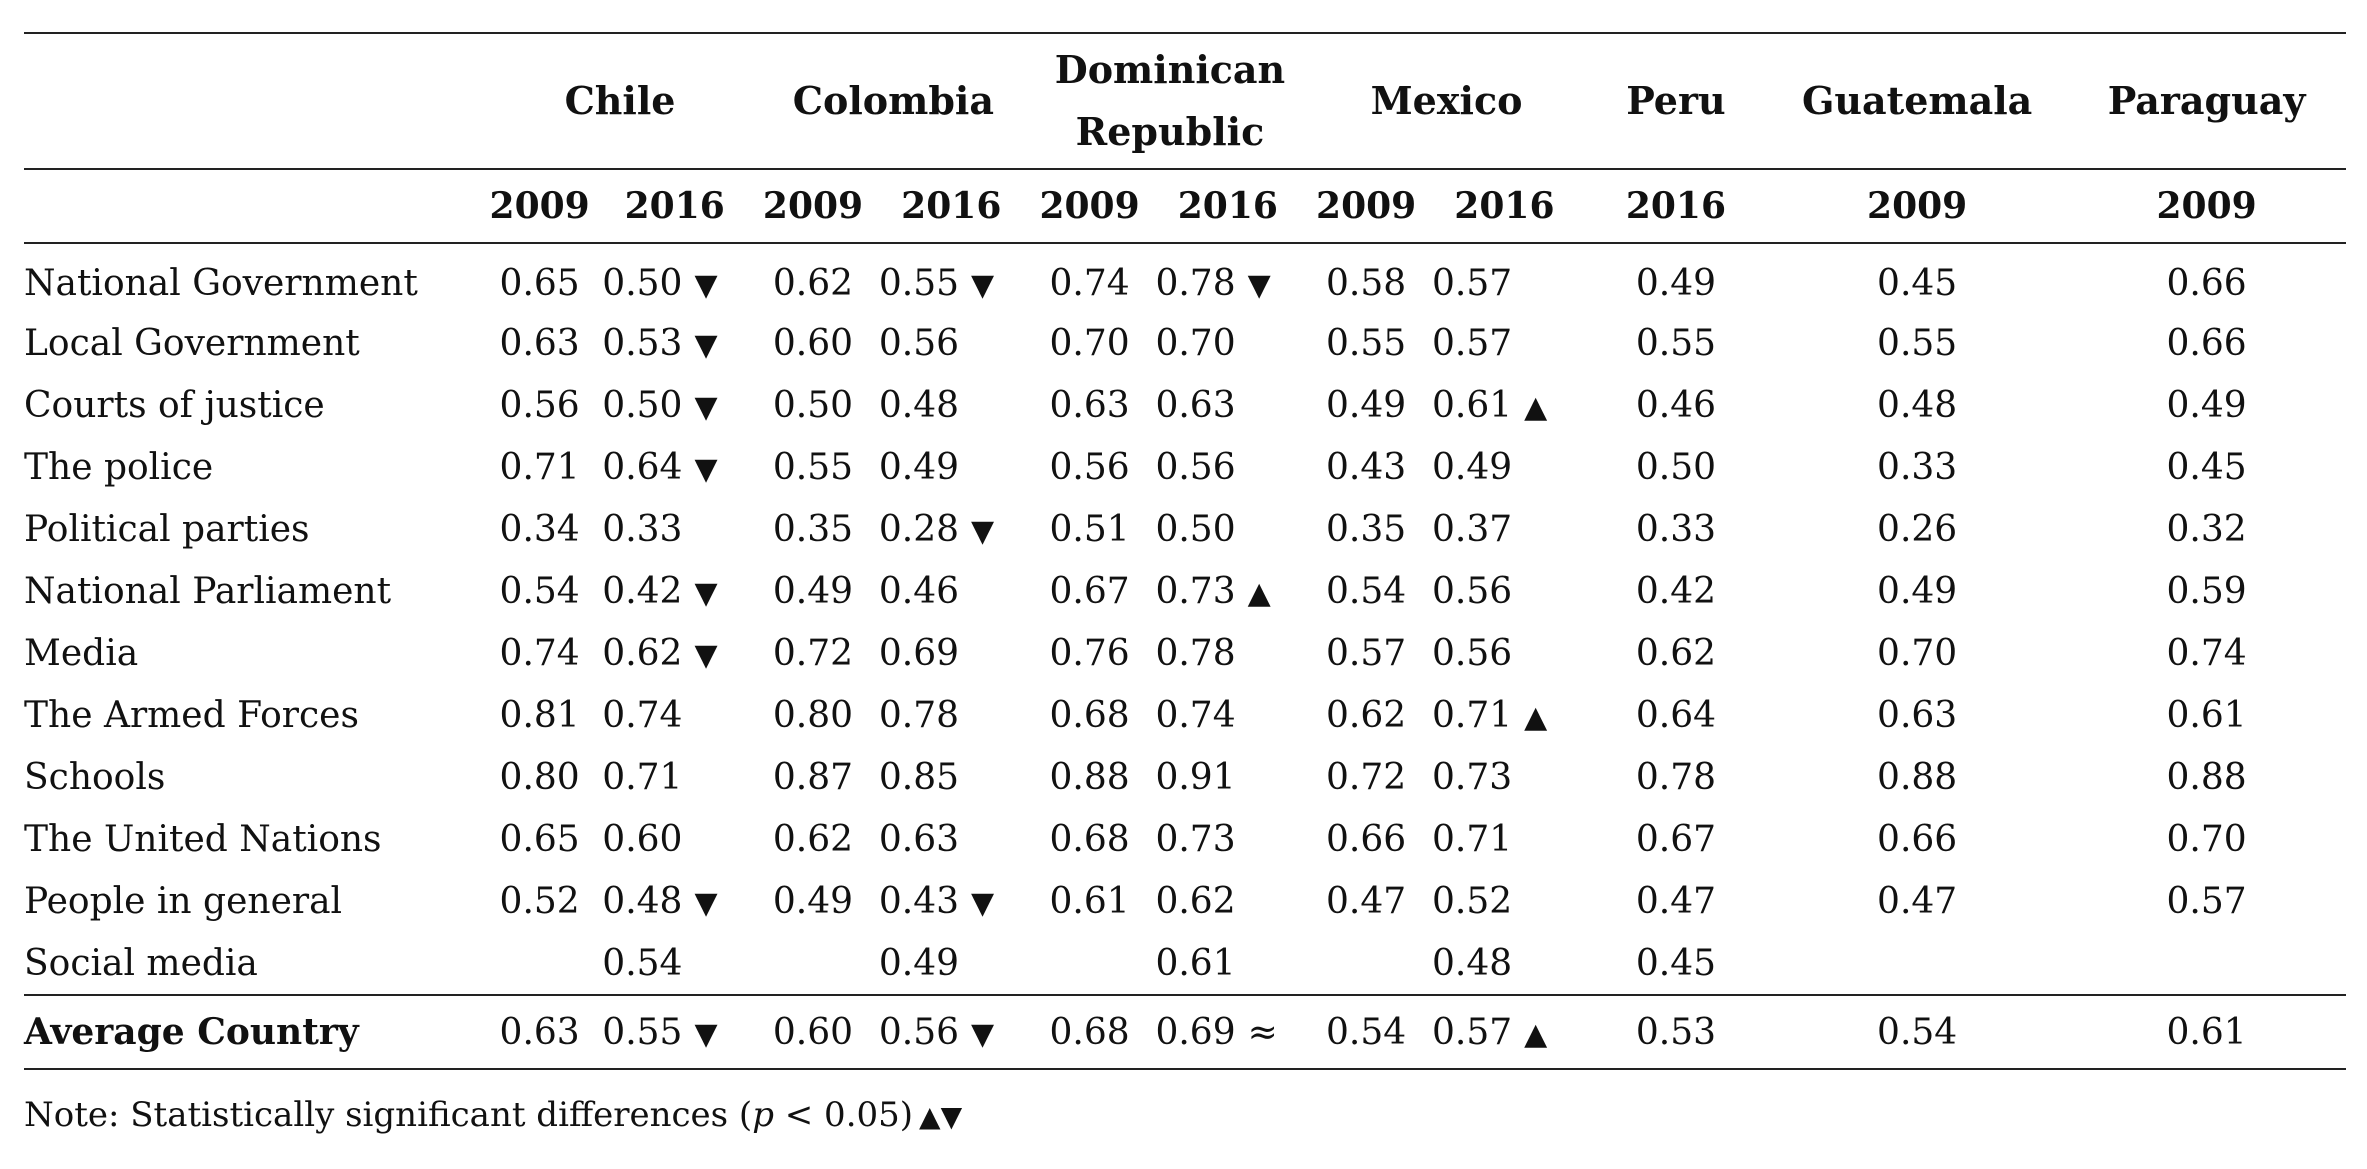 Image resolution: width=2367 pixels, height=1169 pixels. Describe the element at coordinates (642, 467) in the screenshot. I see `cell-value: 0.64` at that location.